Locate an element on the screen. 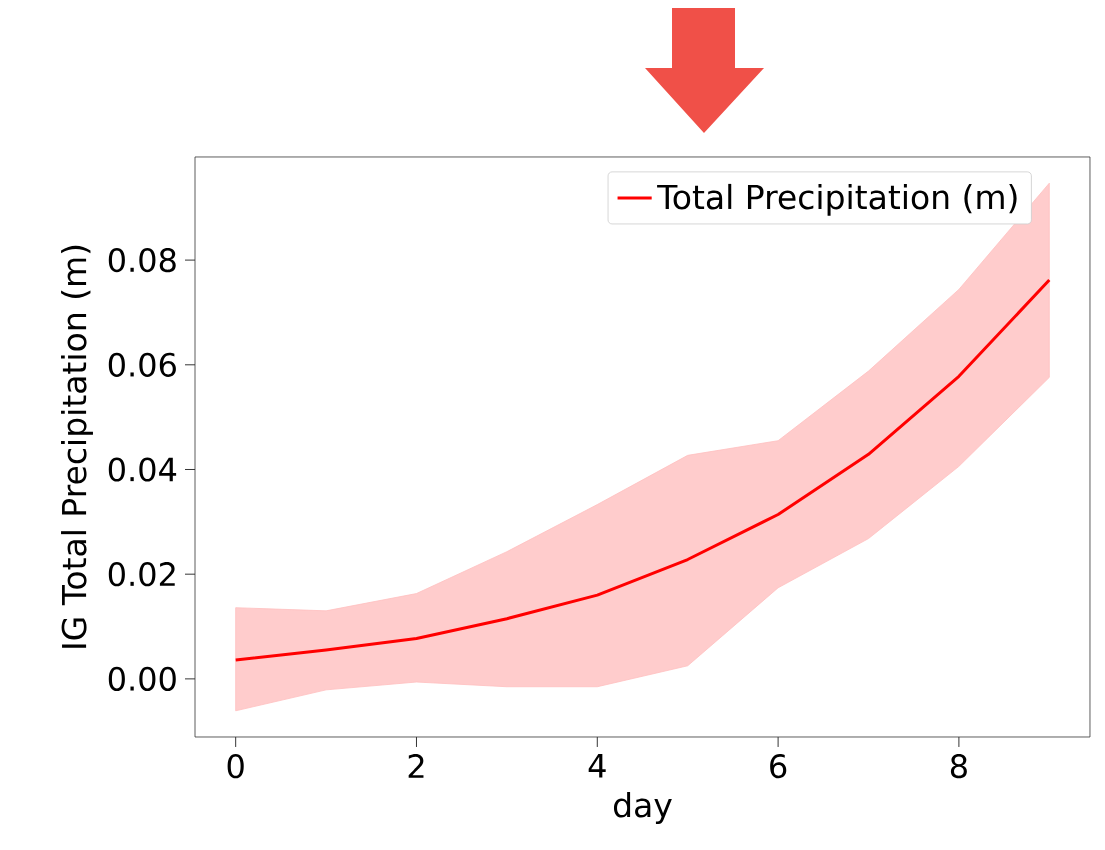 This screenshot has width=1105, height=850. y-tick-label: 0.00 is located at coordinates (142, 678).